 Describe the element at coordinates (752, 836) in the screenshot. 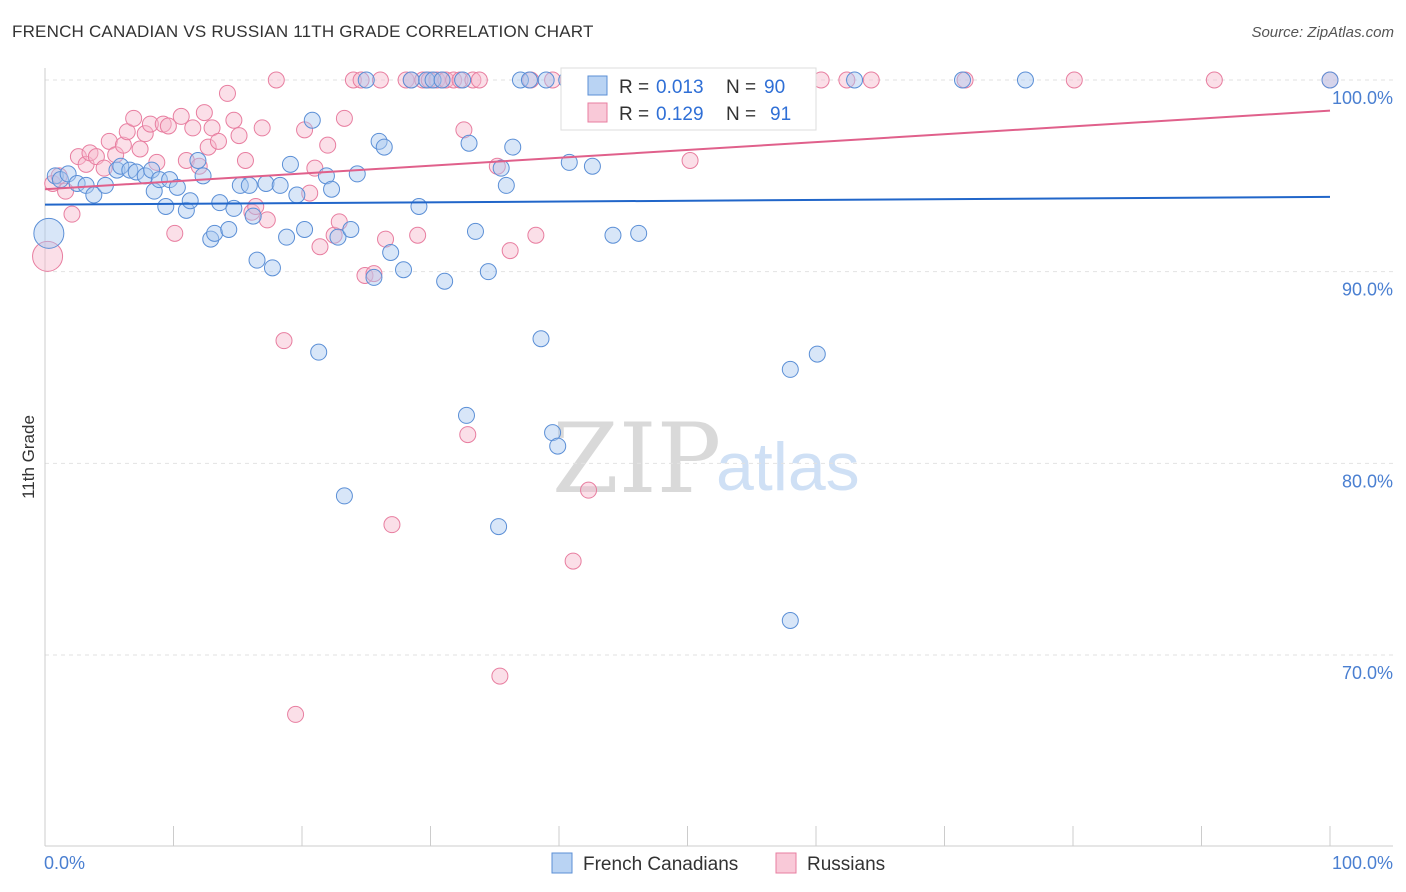

I see `x-ticks` at that location.